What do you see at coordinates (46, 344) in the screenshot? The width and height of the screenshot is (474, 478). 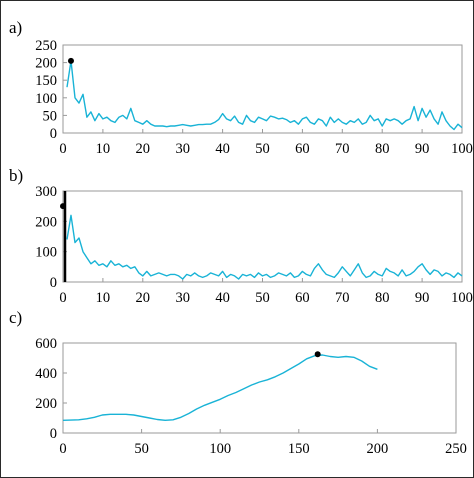 I see `y-tick-label: 600` at bounding box center [46, 344].